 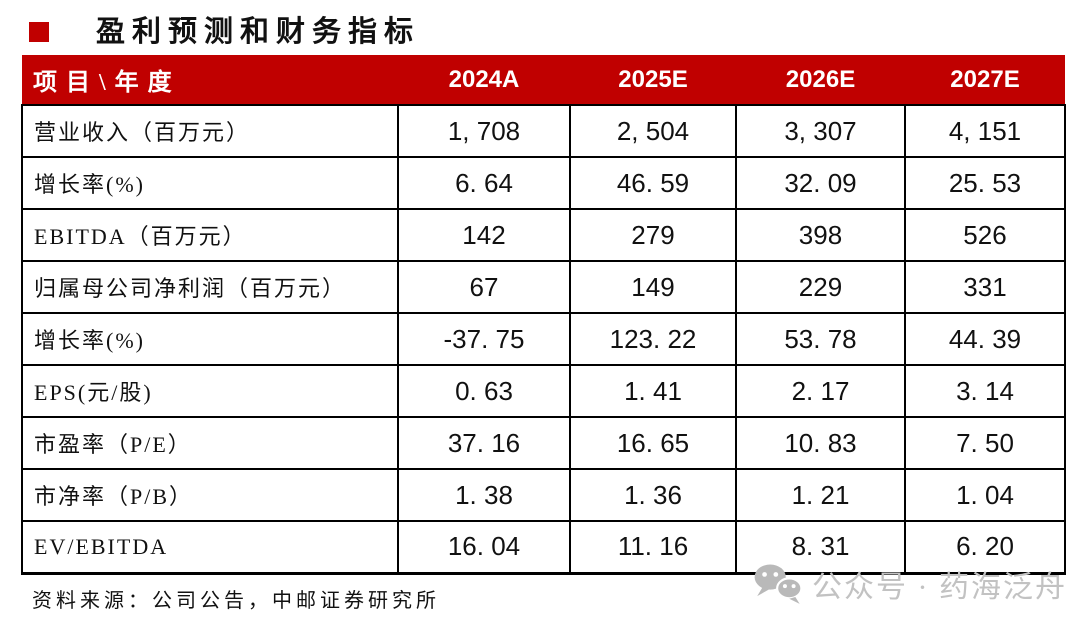 What do you see at coordinates (985, 80) in the screenshot?
I see `col-header-2027e: 2027E` at bounding box center [985, 80].